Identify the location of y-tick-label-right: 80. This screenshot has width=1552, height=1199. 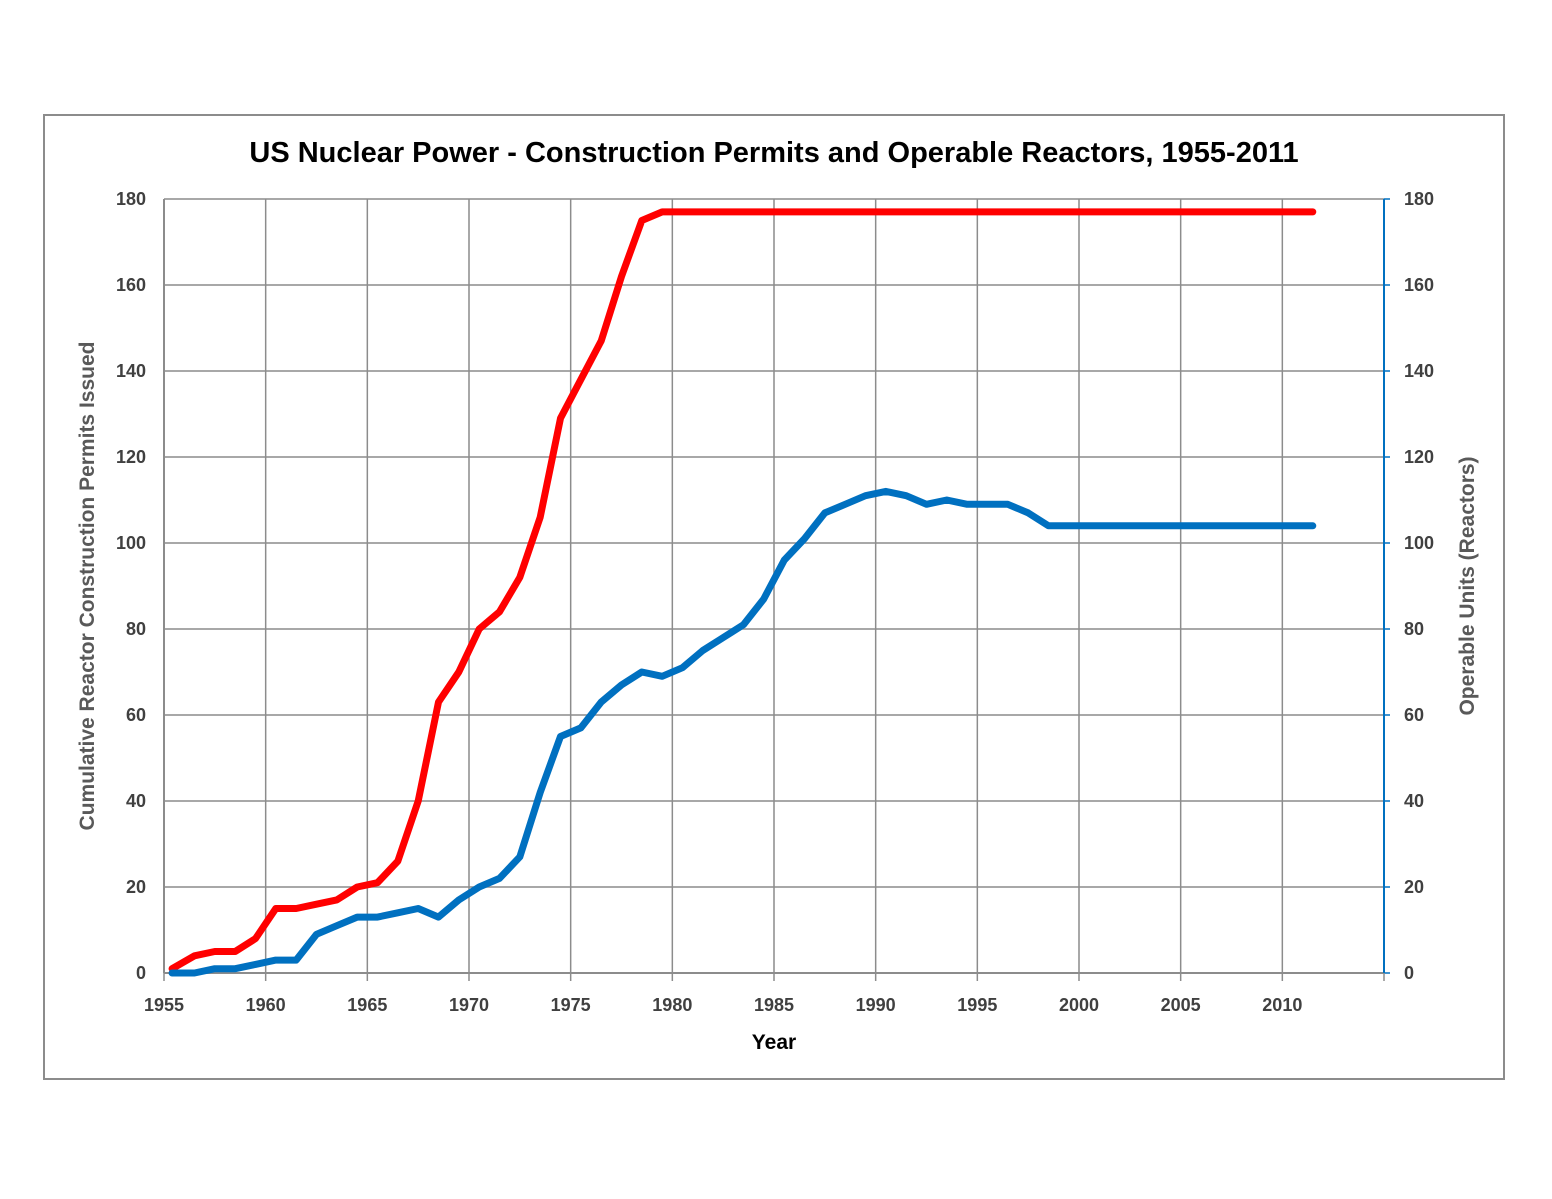
(1414, 629).